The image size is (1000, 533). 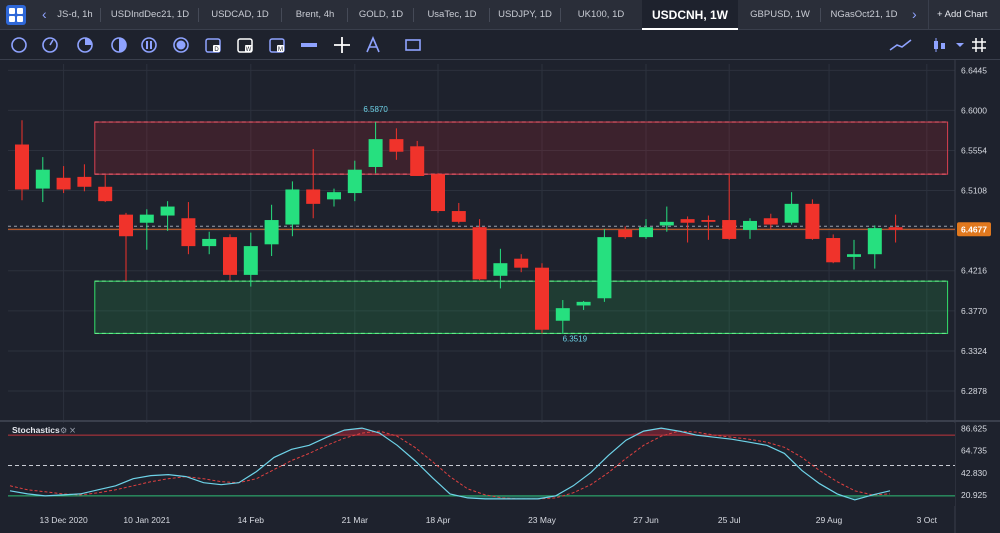 I want to click on tab-js-d: JS-d, 1h, so click(x=75, y=14).